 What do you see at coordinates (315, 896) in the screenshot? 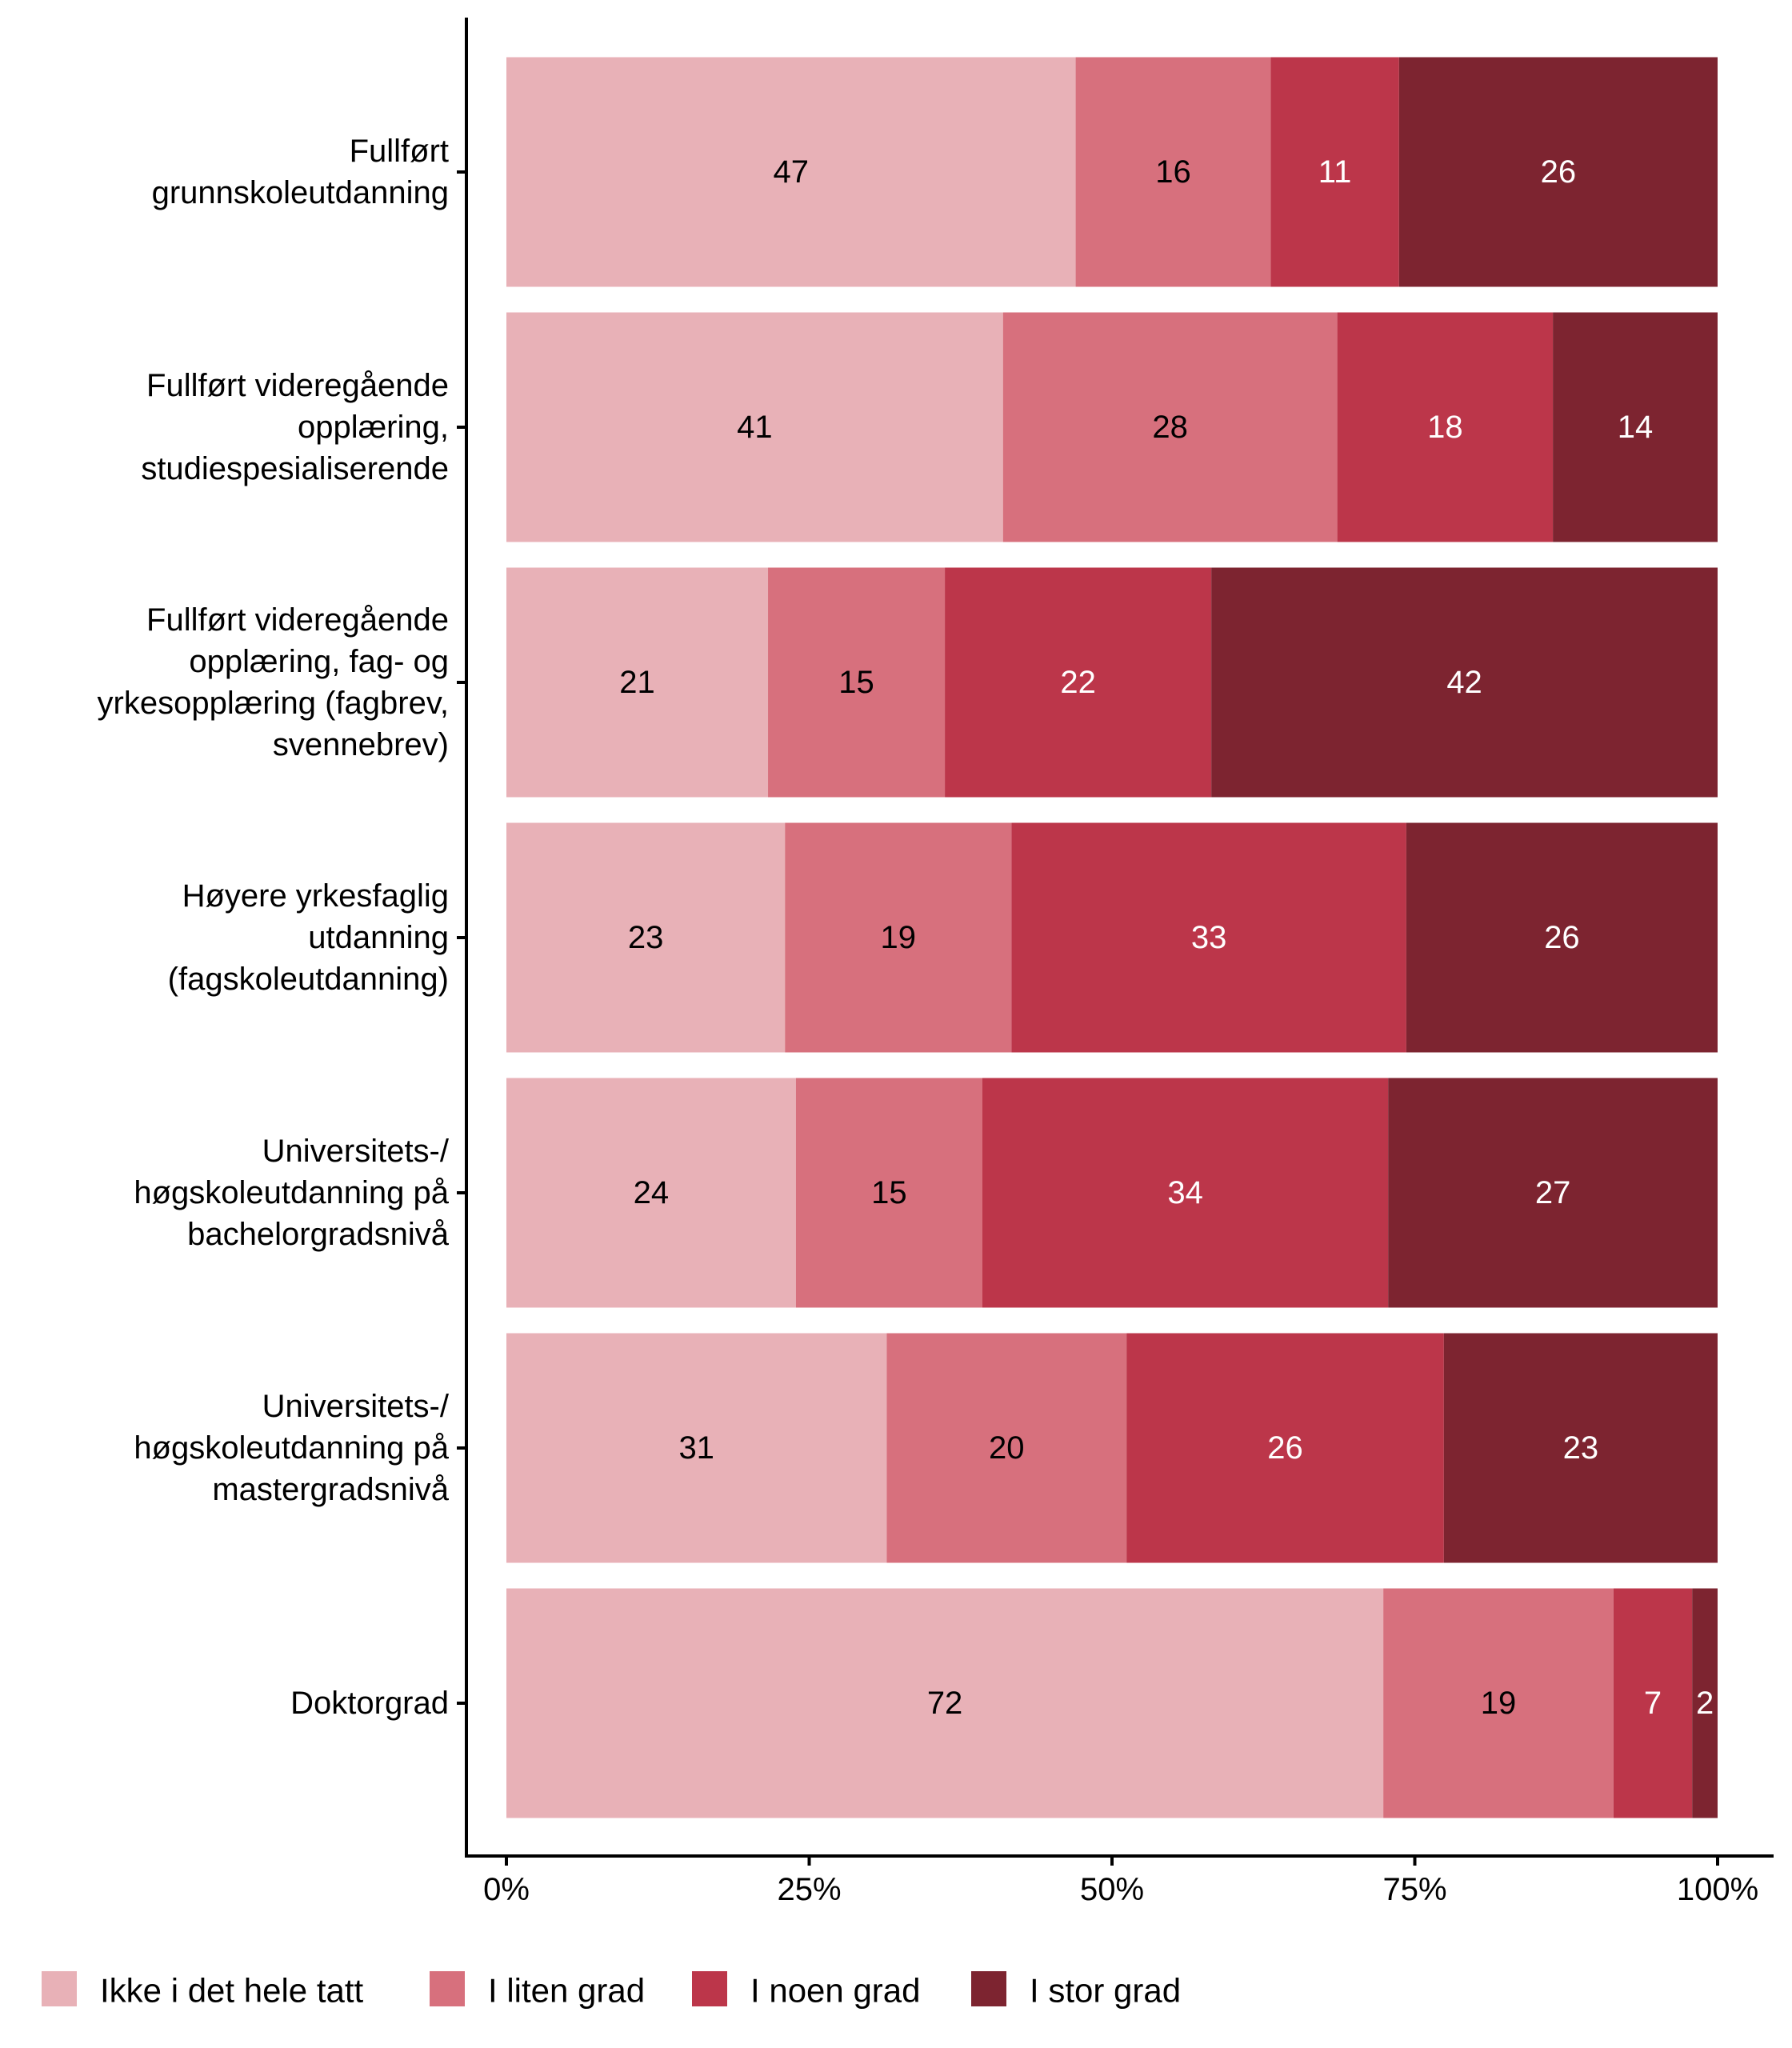
I see `y-category-label-line: Høyere yrkesfaglig` at bounding box center [315, 896].